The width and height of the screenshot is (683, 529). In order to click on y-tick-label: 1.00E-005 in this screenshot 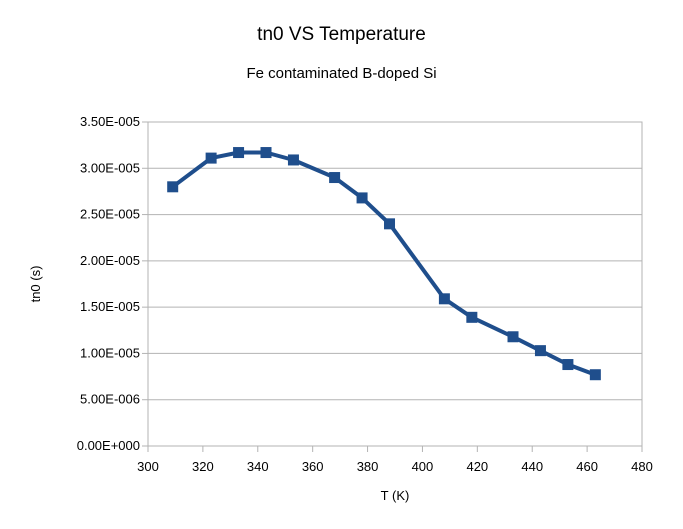, I will do `click(110, 352)`.